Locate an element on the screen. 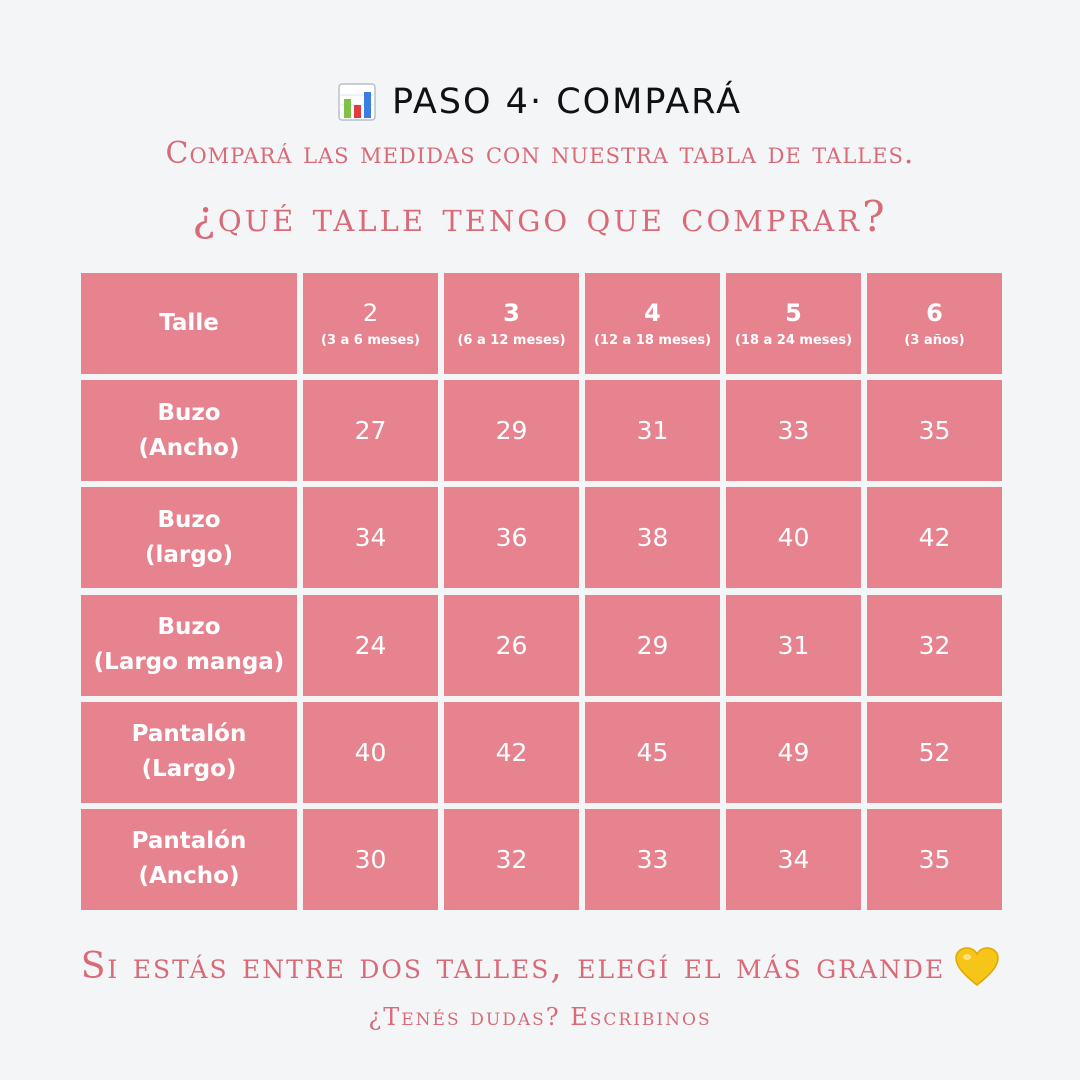  size-header-cell: 6 (3 años) is located at coordinates (934, 323).